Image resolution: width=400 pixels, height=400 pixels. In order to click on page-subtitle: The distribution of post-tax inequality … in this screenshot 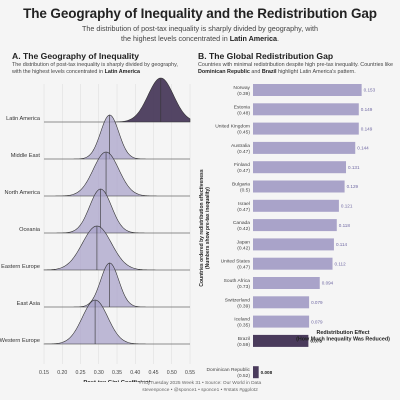, I will do `click(200, 33)`.